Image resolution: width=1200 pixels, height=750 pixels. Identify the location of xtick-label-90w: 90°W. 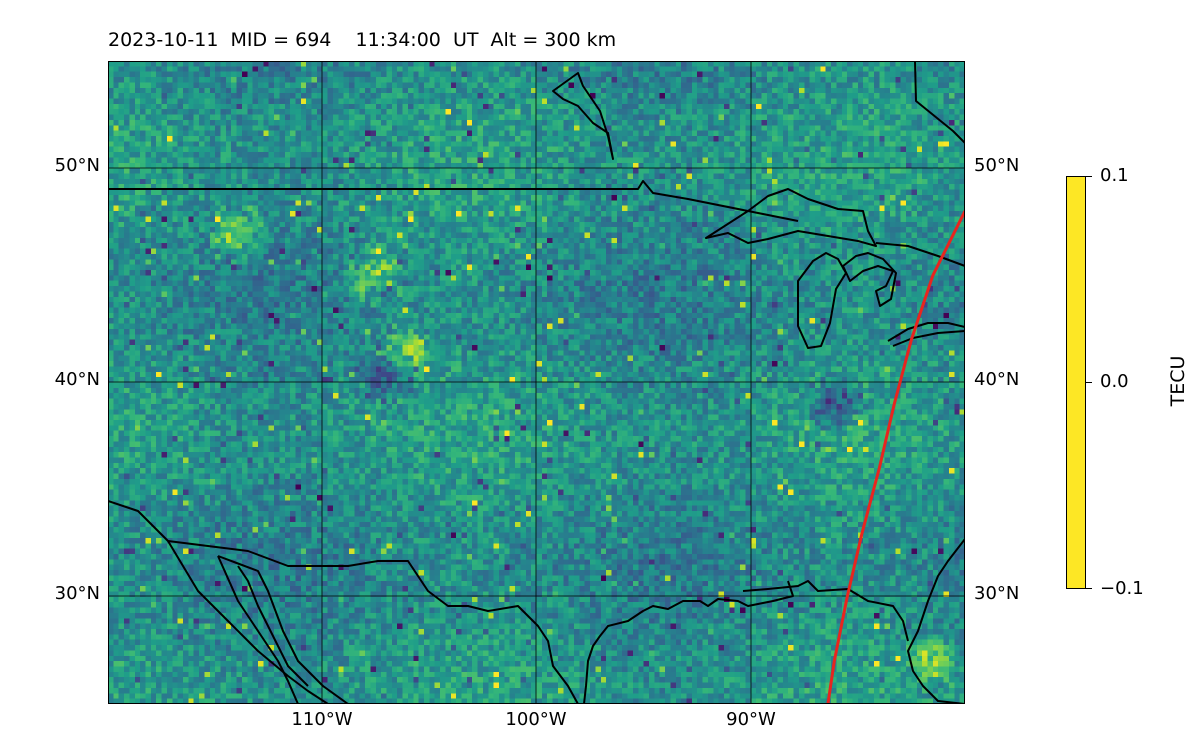
(751, 719).